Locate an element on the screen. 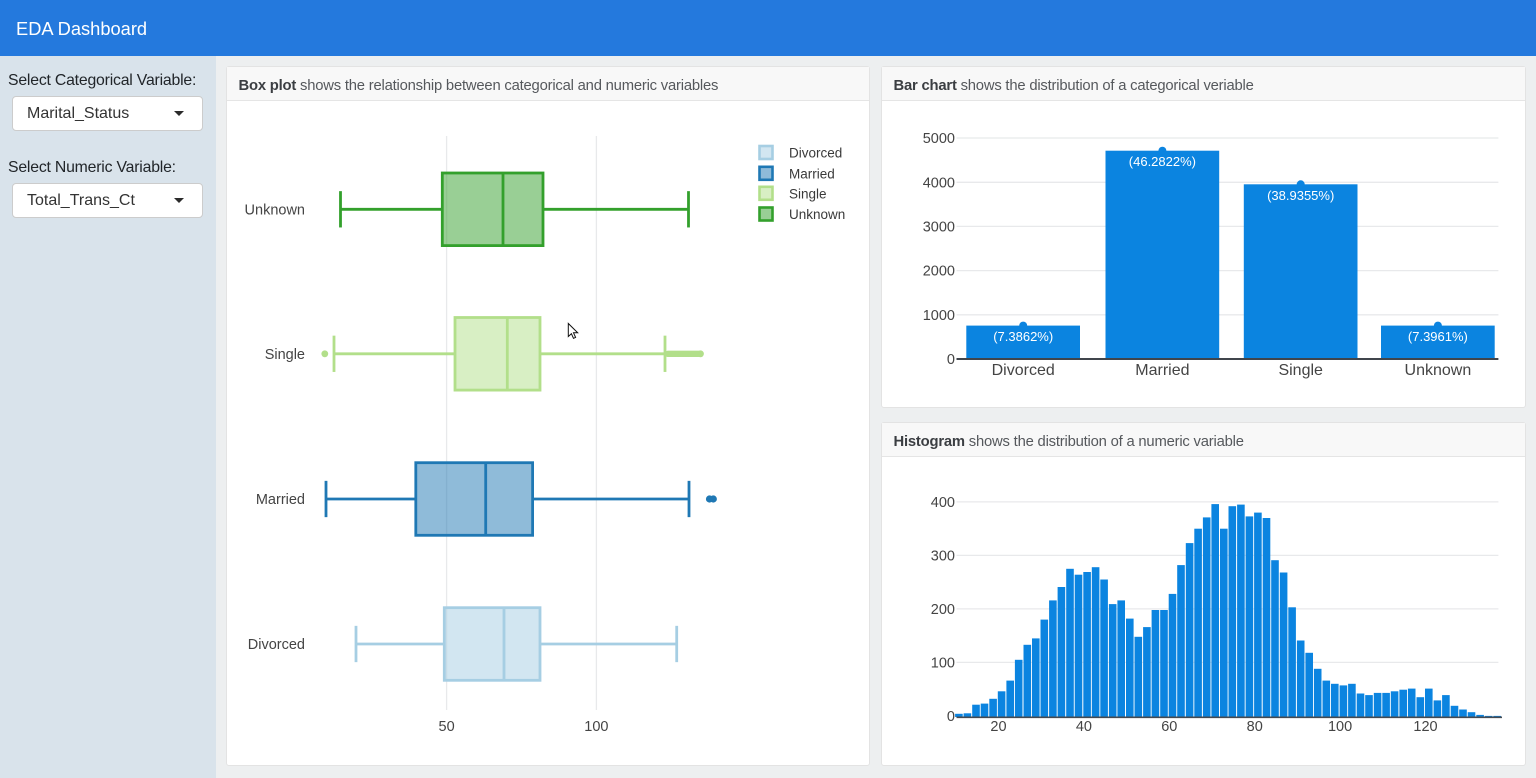  svg-text: 300 is located at coordinates (943, 556).